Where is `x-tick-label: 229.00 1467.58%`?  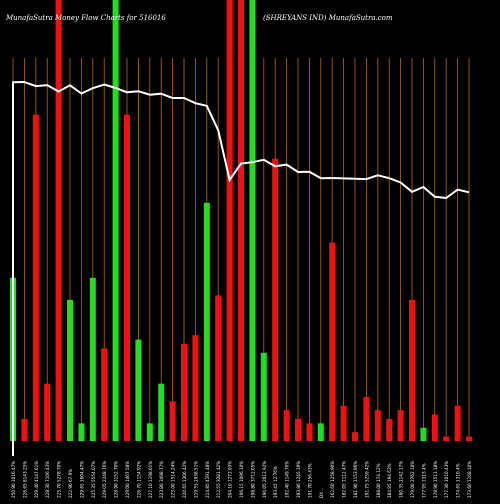 x-tick-label: 229.00 1467.58% is located at coordinates (127, 479).